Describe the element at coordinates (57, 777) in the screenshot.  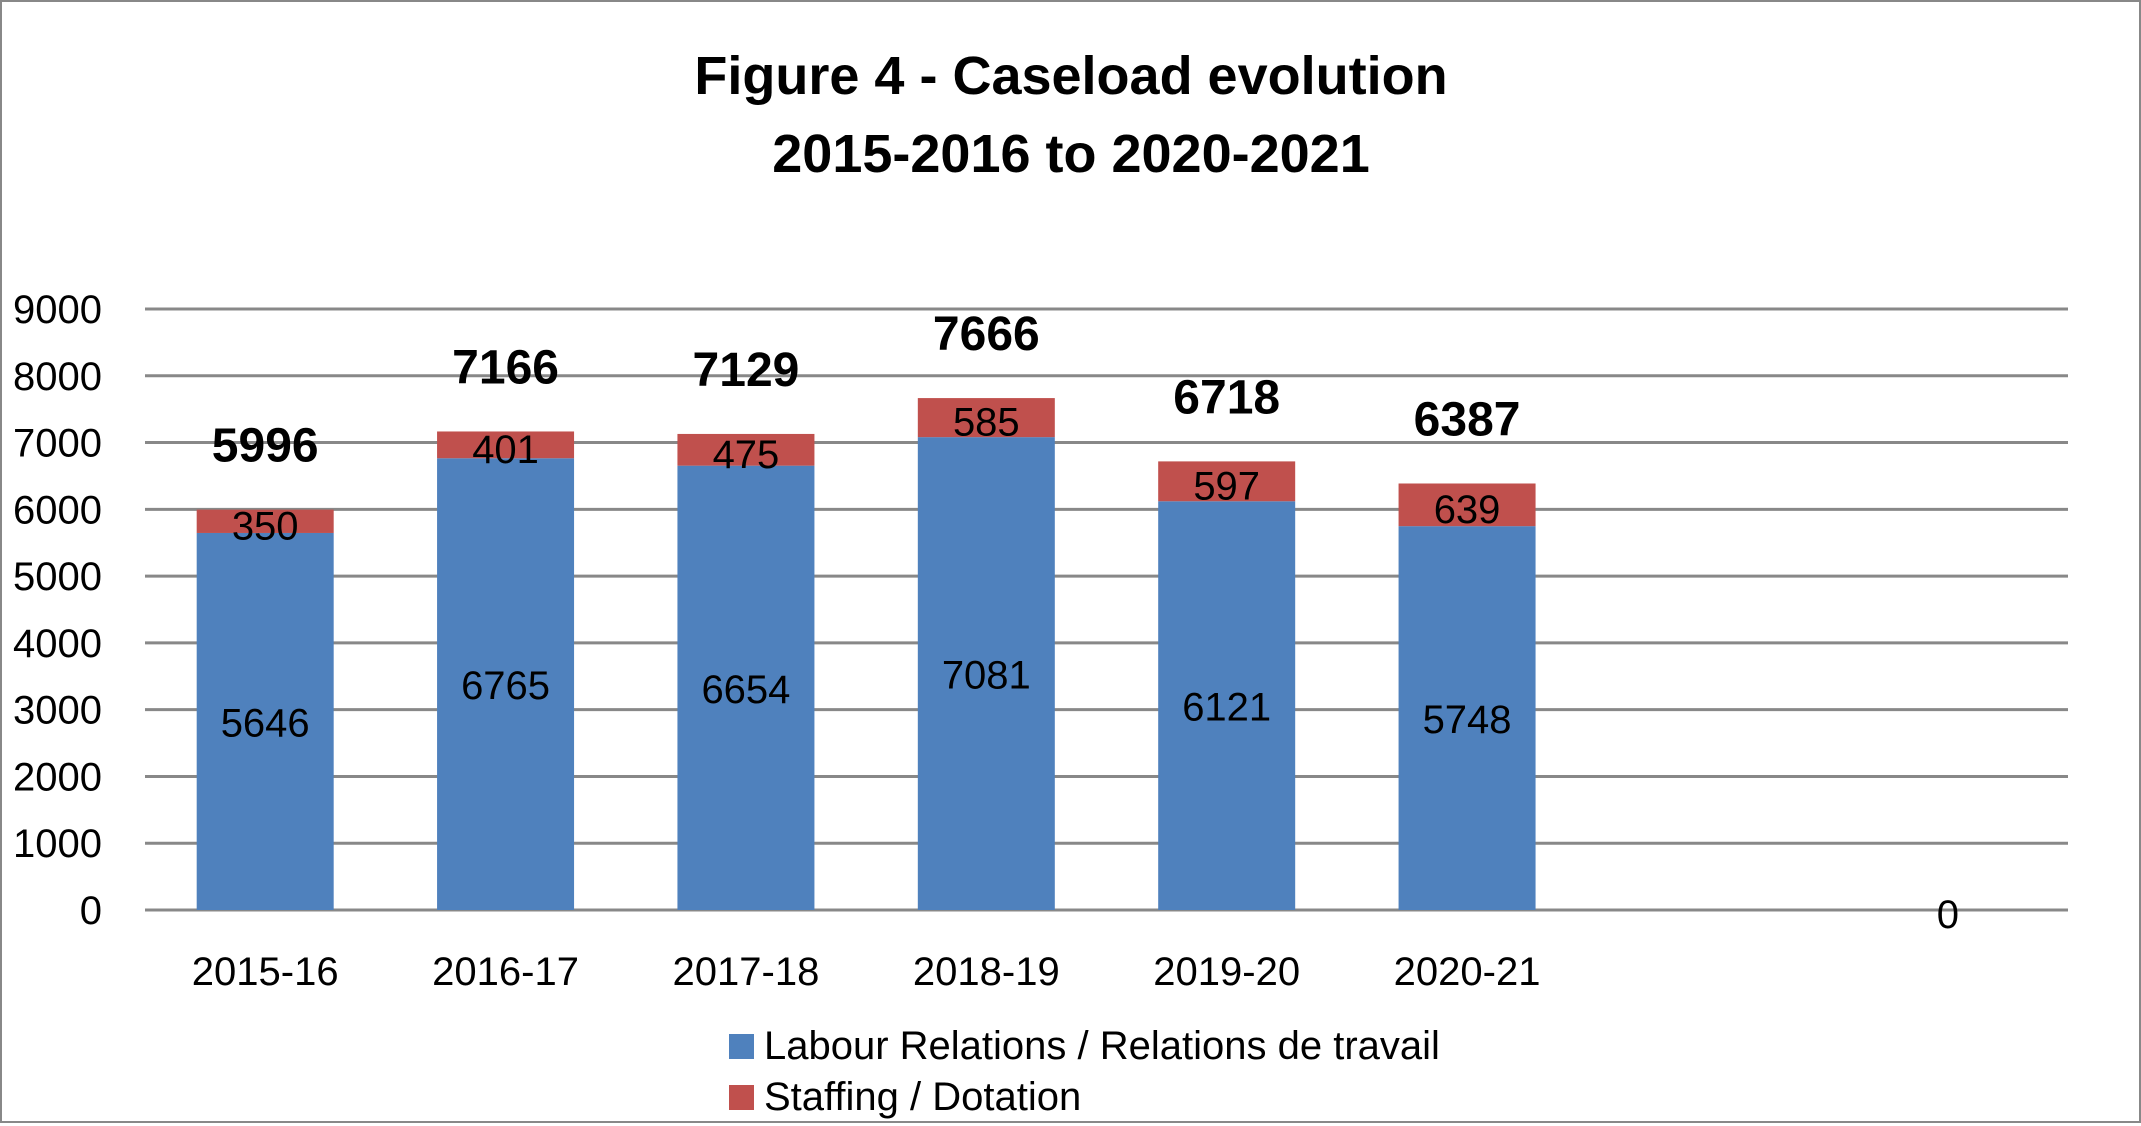
I see `y-tick-label: 2000` at that location.